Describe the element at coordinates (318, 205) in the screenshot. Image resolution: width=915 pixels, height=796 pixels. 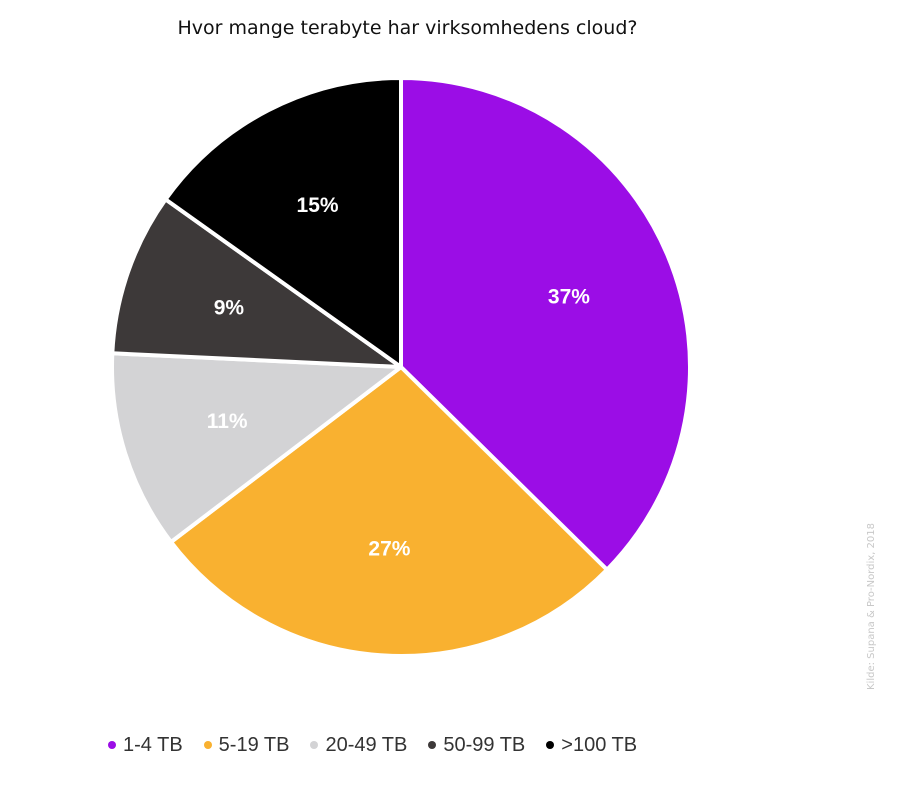
I see `slice-value-label: 15%` at that location.